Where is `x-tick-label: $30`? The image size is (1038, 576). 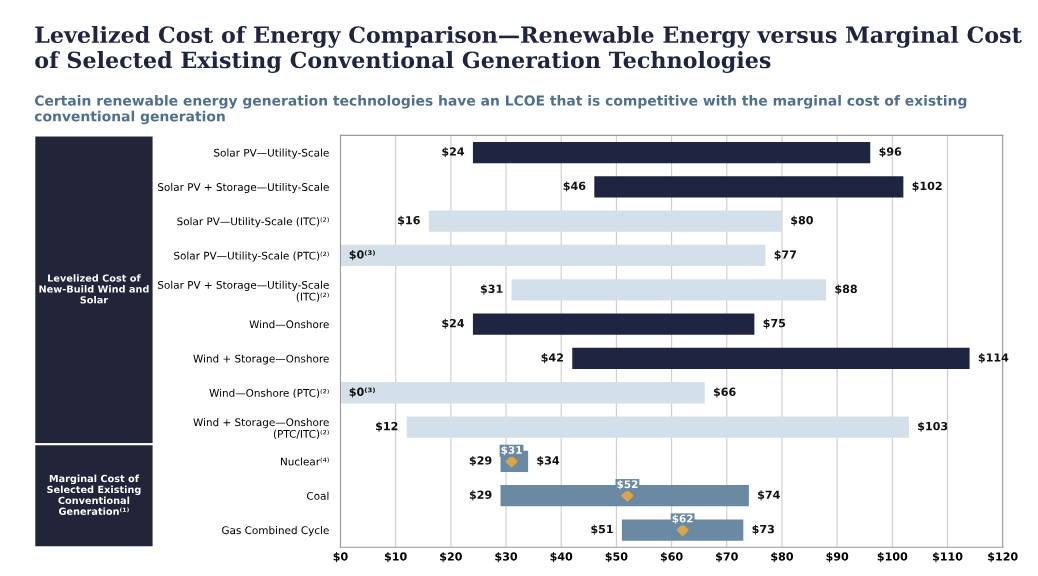
x-tick-label: $30 is located at coordinates (506, 557).